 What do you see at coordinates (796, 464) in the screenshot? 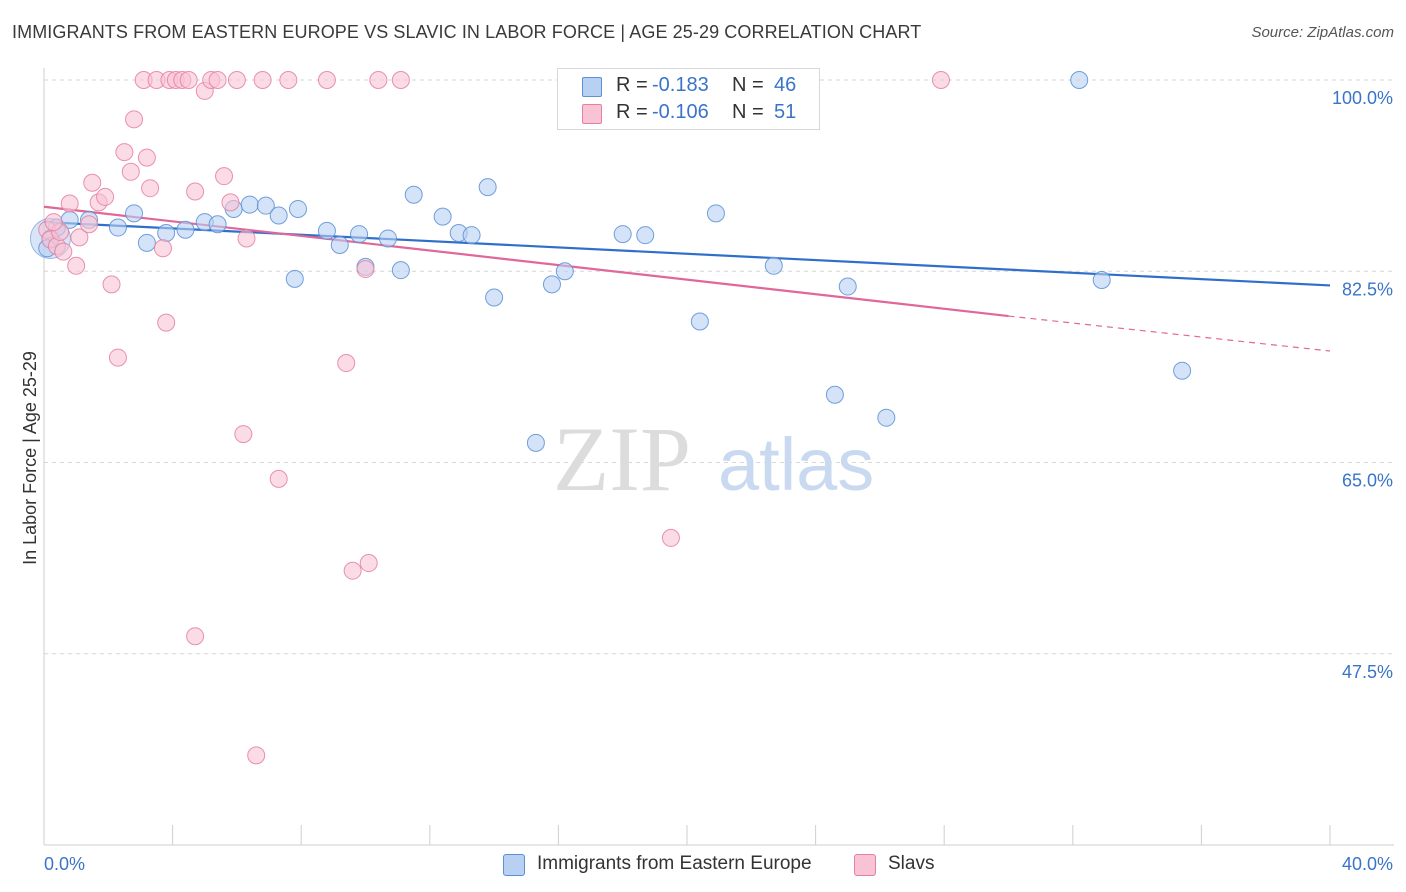
I see `watermark-atlas: atlas` at bounding box center [796, 464].